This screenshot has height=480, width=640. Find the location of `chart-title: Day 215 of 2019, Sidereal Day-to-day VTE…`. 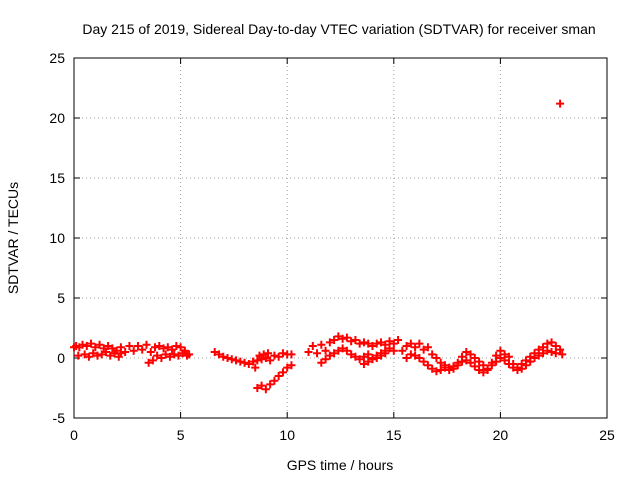

chart-title: Day 215 of 2019, Sidereal Day-to-day VTE… is located at coordinates (338, 29).